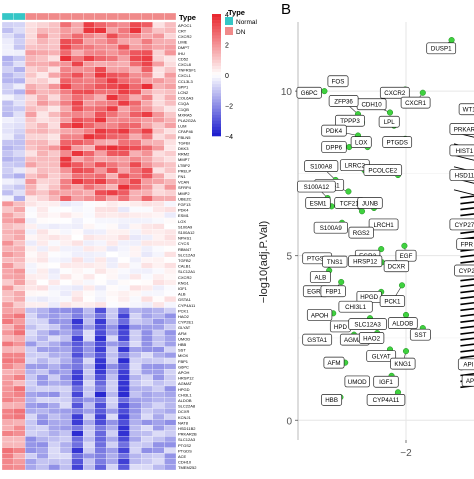  I want to click on row-label: HAO2, so click(184, 316).